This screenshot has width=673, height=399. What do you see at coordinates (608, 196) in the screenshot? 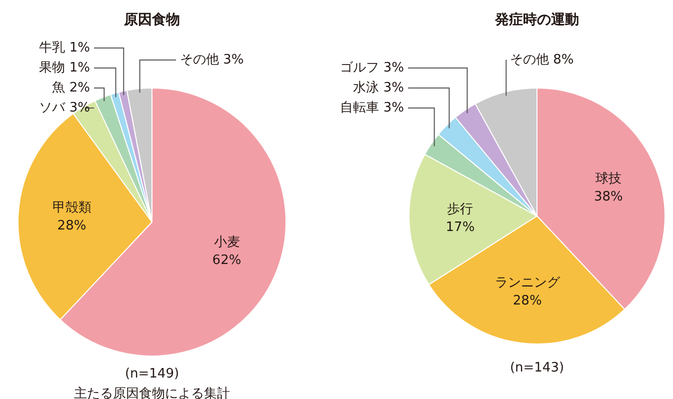
I see `data-label: 38%` at bounding box center [608, 196].